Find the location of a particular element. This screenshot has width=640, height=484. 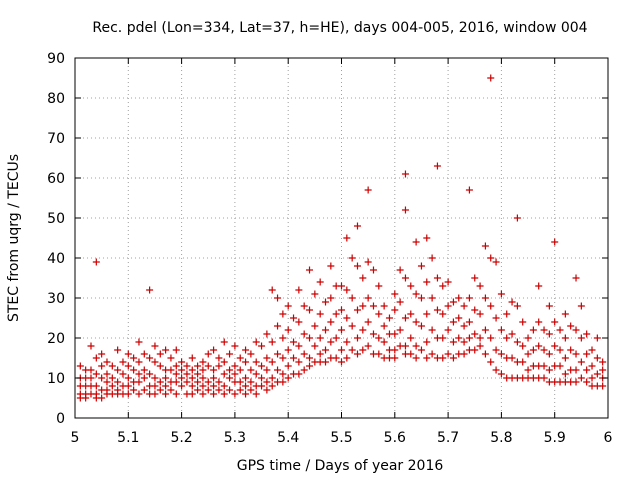

x-tick-label: 5.9 is located at coordinates (555, 438).